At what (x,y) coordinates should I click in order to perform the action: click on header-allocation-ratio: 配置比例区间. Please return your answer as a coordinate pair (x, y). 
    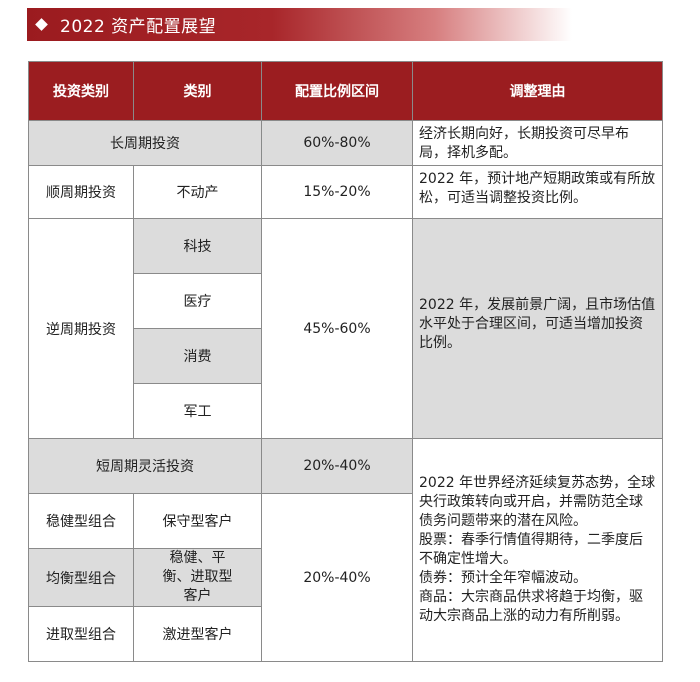
    Looking at the image, I should click on (337, 91).